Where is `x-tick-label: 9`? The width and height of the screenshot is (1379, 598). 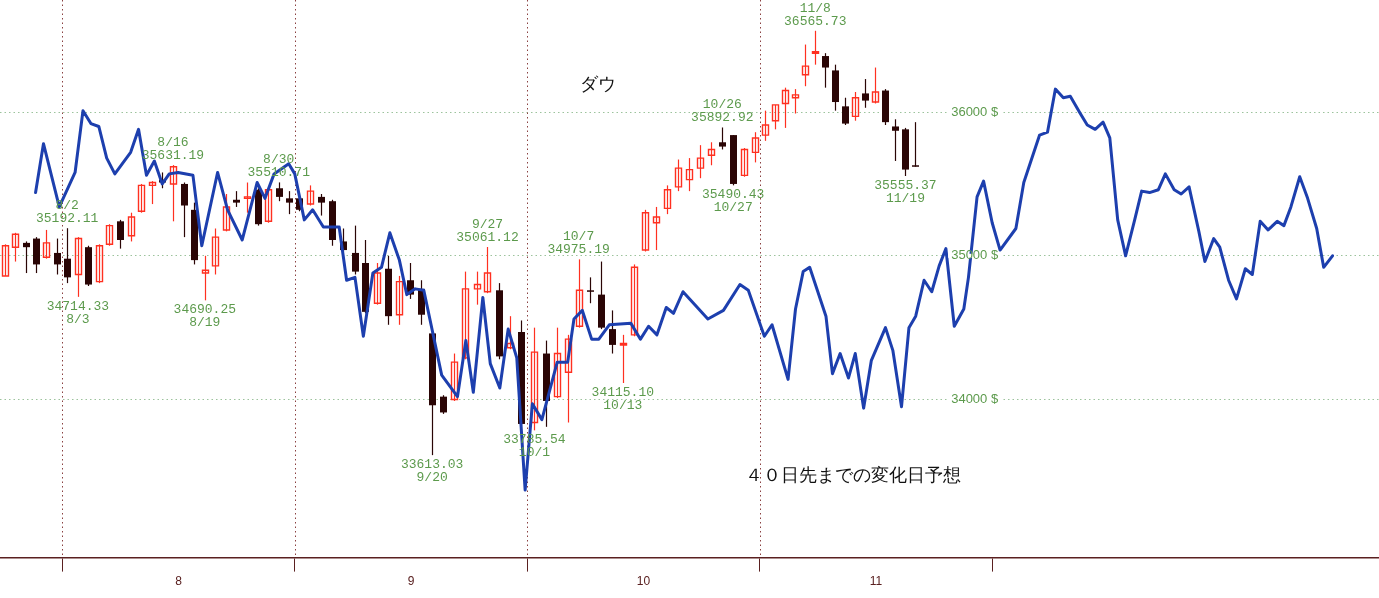 x-tick-label: 9 is located at coordinates (411, 581).